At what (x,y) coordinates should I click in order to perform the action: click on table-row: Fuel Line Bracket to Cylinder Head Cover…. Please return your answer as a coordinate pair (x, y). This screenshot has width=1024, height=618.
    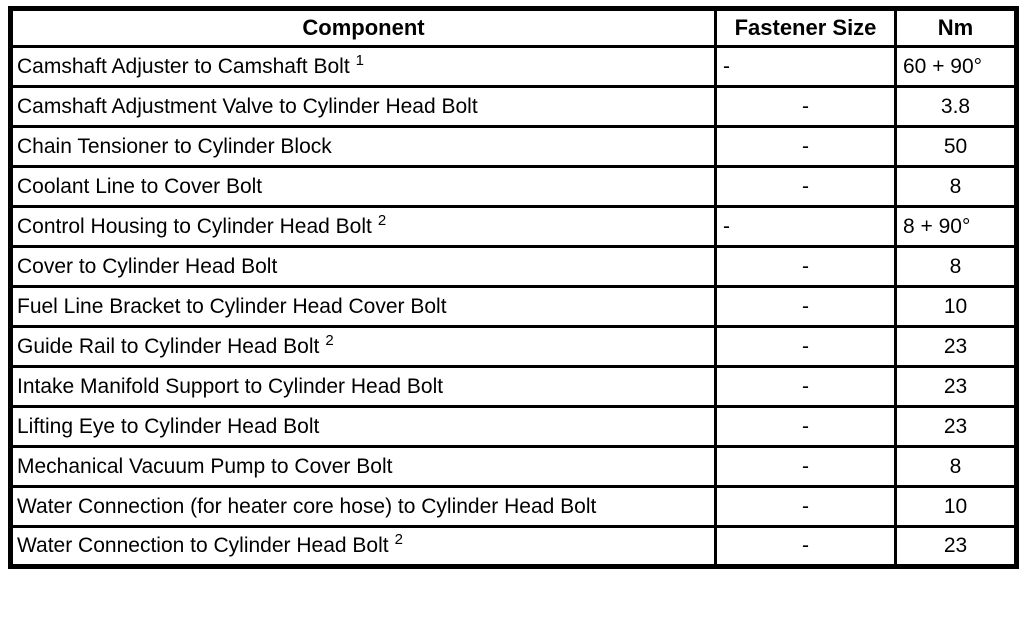
    Looking at the image, I should click on (513, 306).